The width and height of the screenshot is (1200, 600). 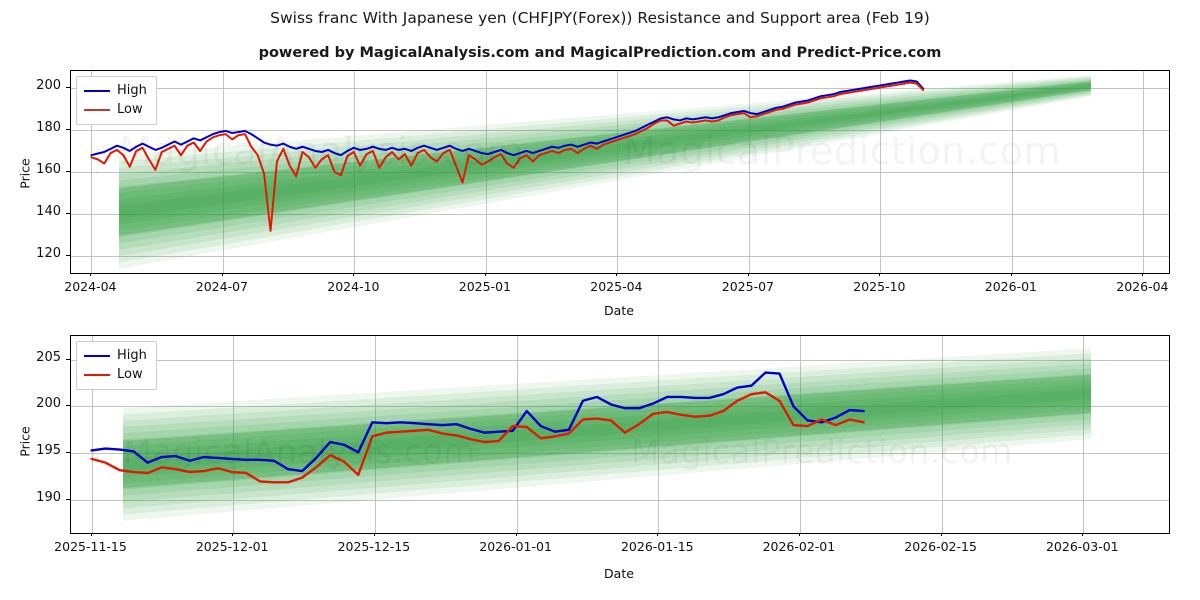 What do you see at coordinates (90, 286) in the screenshot?
I see `axis-tick-label: 2024-04` at bounding box center [90, 286].